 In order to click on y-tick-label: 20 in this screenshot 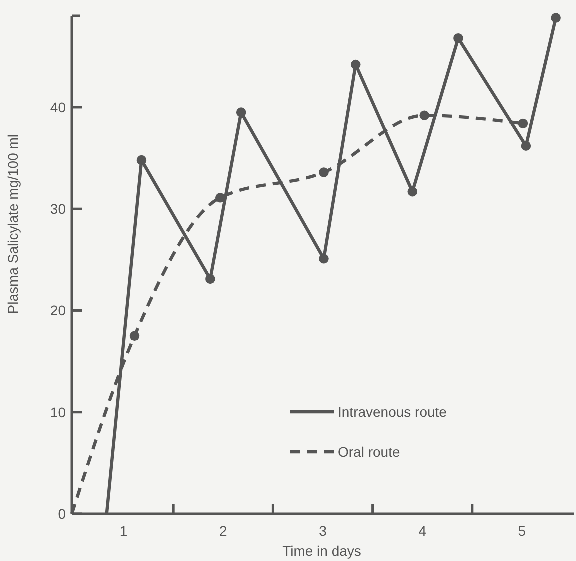, I will do `click(58, 310)`.